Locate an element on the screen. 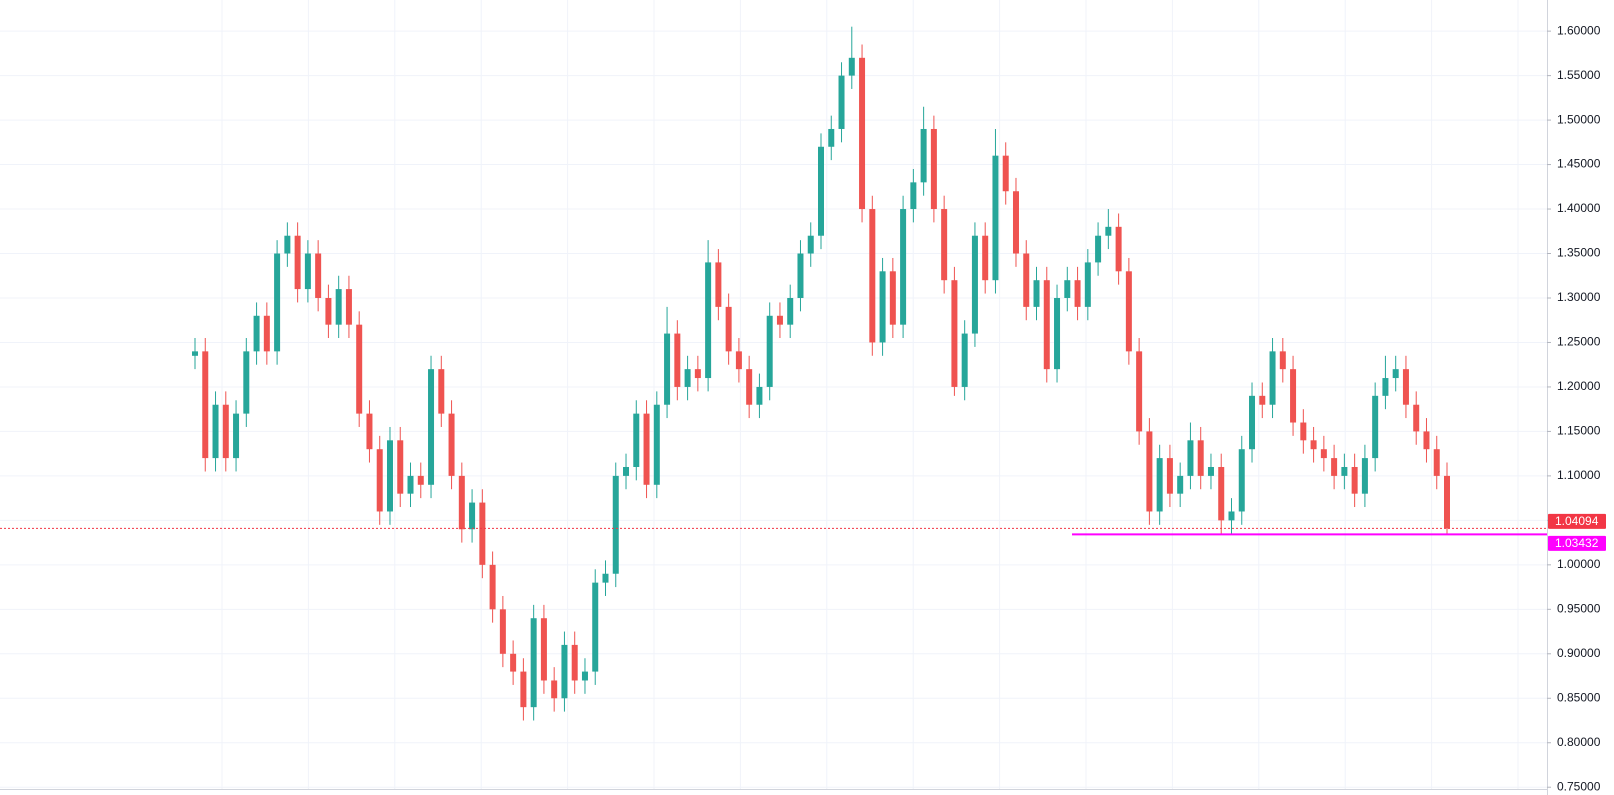  y-tick-label: 1.20000 is located at coordinates (1579, 386).